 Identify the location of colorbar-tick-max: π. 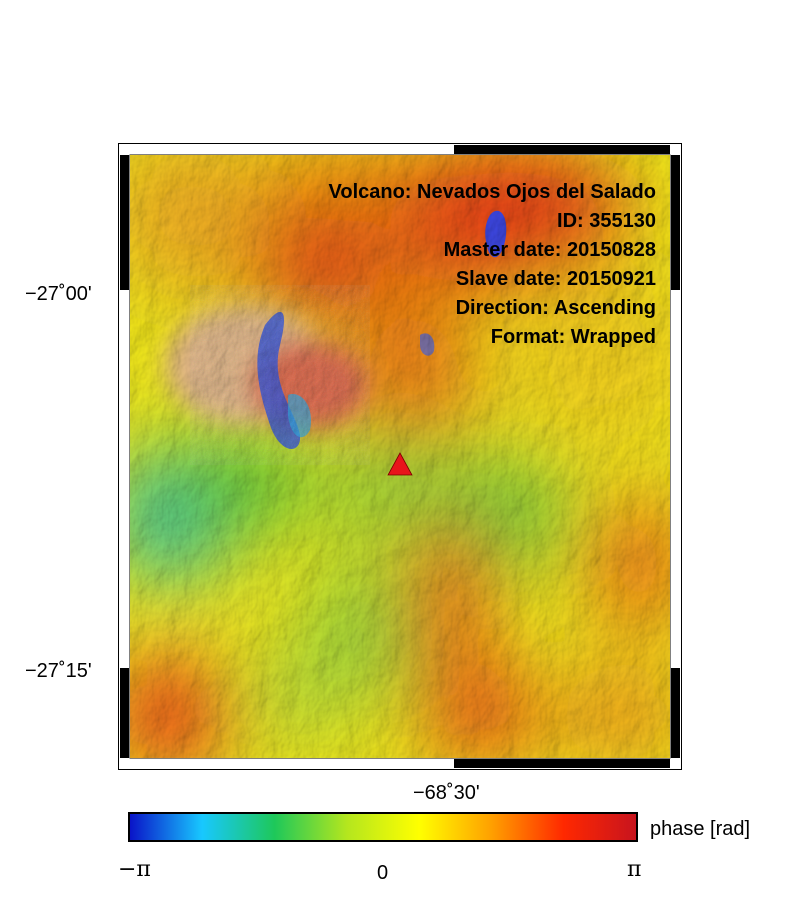
(634, 869).